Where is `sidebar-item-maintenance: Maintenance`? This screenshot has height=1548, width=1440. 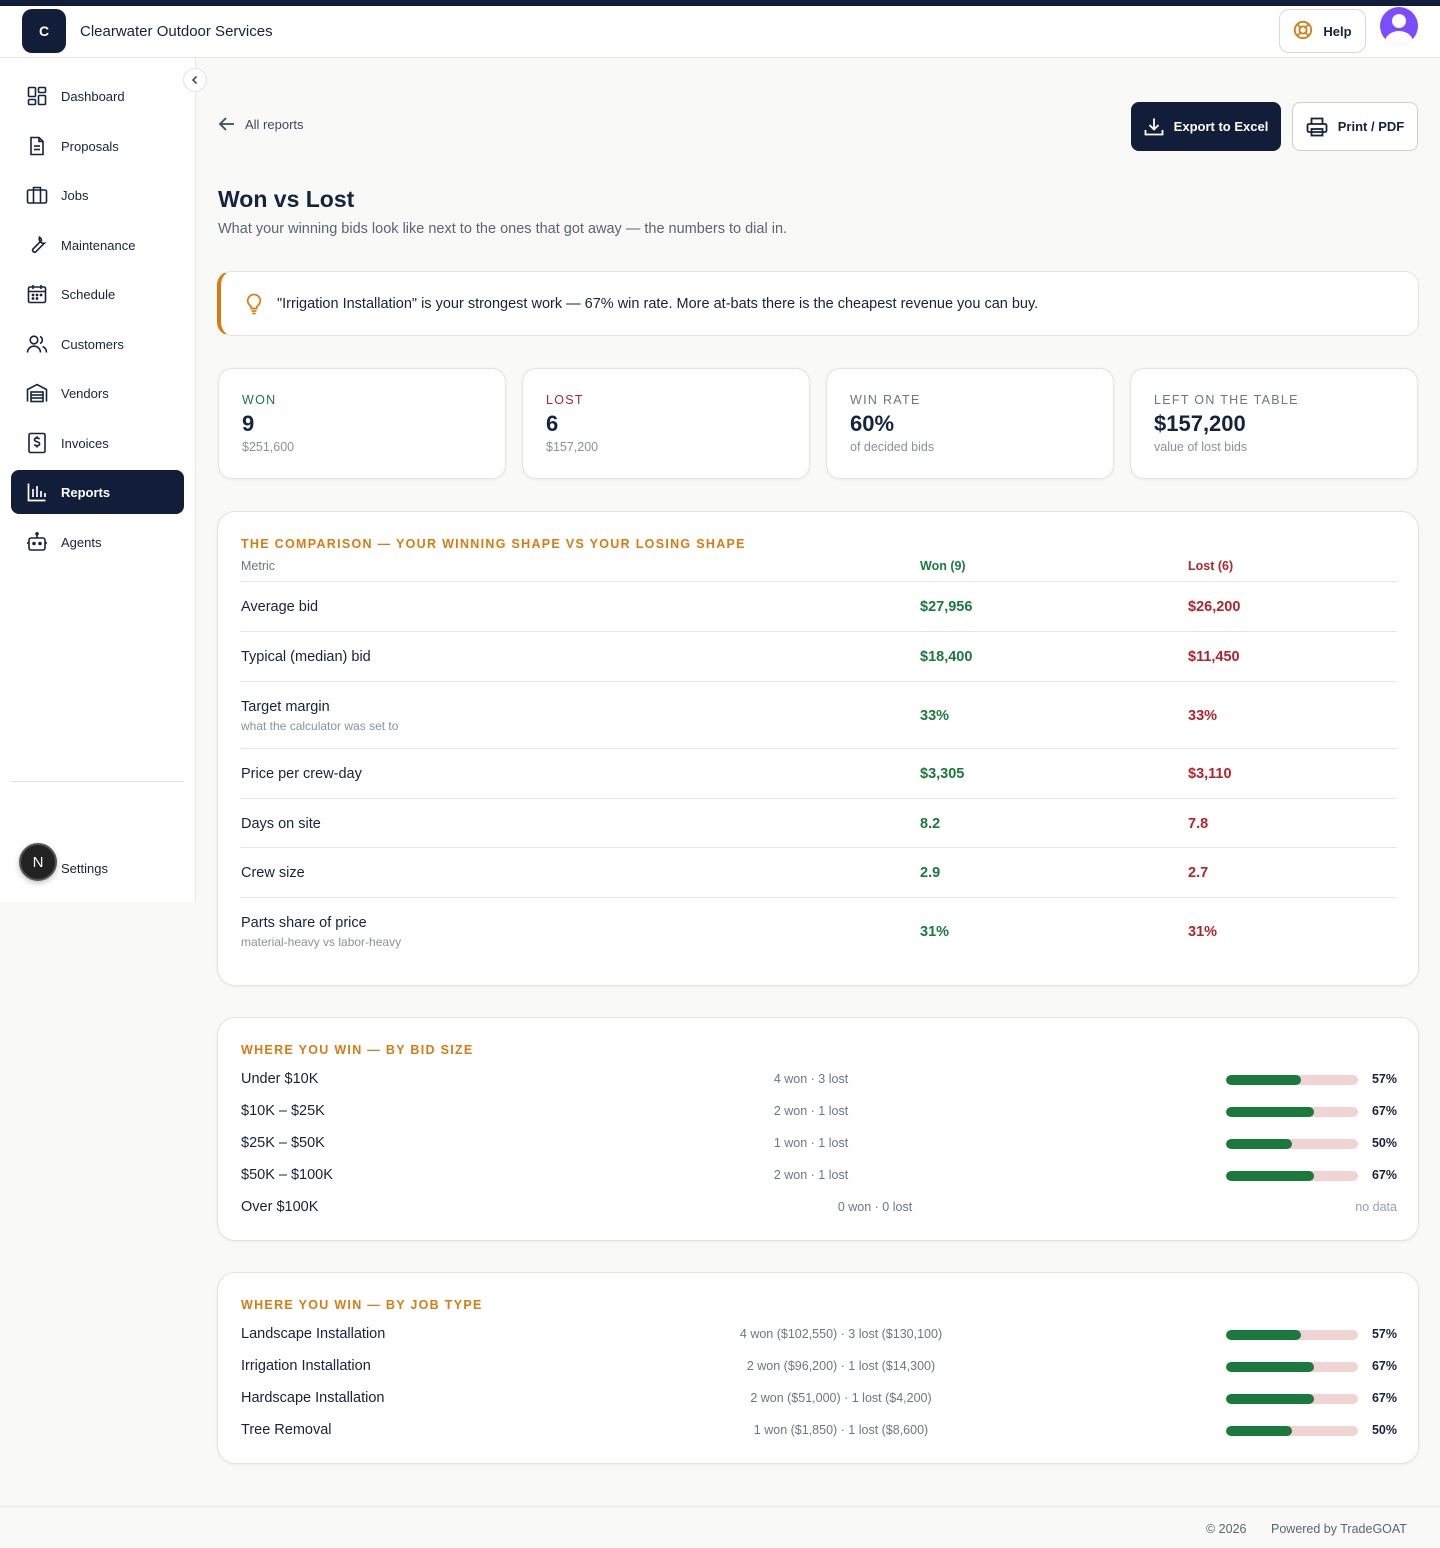
sidebar-item-maintenance: Maintenance is located at coordinates (97, 245).